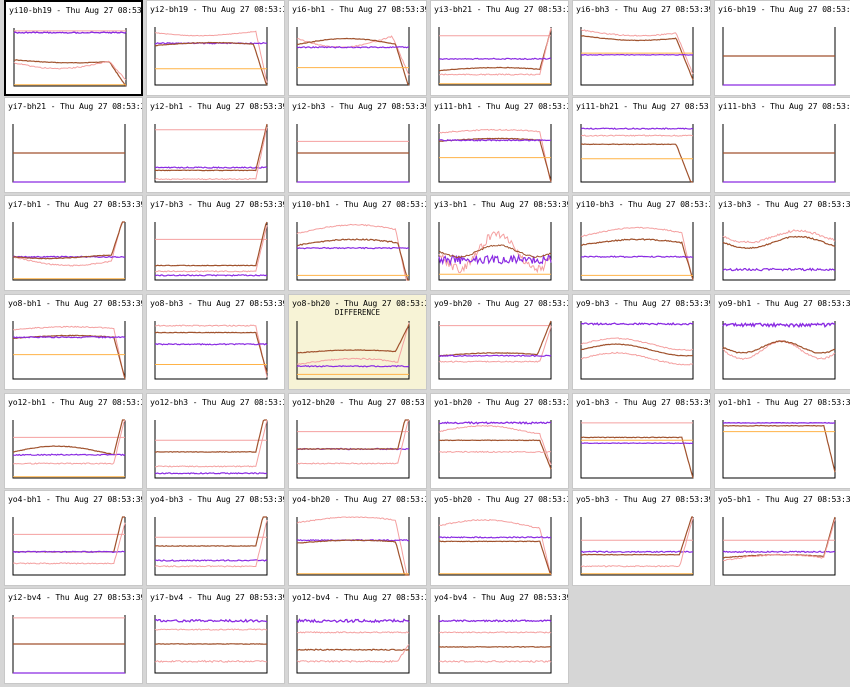 This screenshot has width=850, height=687. I want to click on plot-cell-yo12-bh3: yo12-bh3 - Thu Aug 27 08:53:39, so click(215, 441).